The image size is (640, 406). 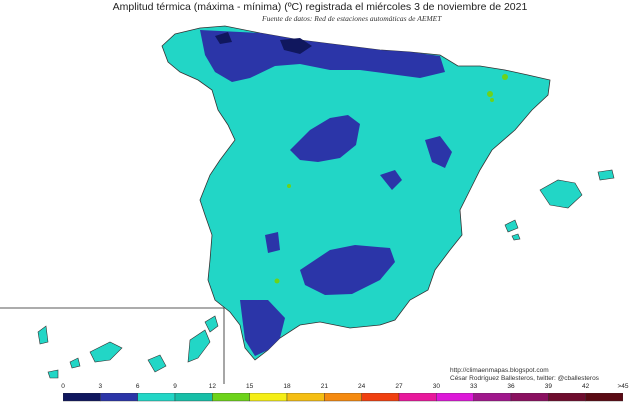 What do you see at coordinates (586, 386) in the screenshot?
I see `legend-tick-label: 42` at bounding box center [586, 386].